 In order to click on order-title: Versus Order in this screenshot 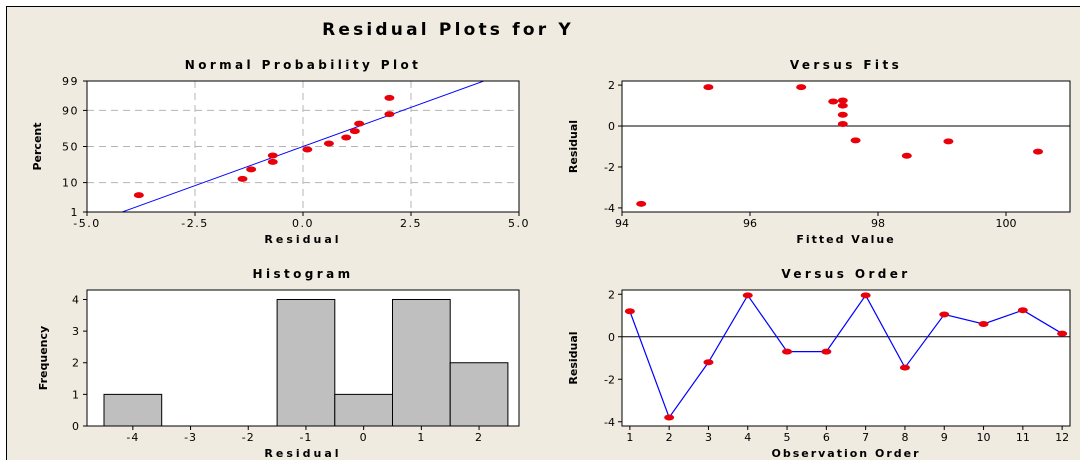, I will do `click(845, 274)`.